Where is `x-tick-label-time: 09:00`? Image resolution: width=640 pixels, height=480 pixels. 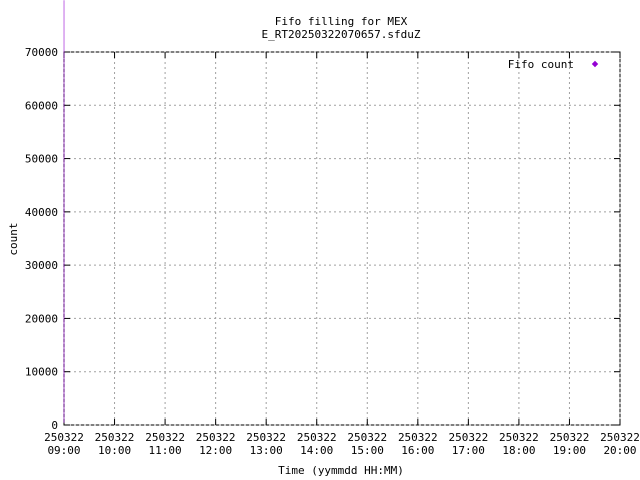 x-tick-label-time: 09:00 is located at coordinates (63, 450).